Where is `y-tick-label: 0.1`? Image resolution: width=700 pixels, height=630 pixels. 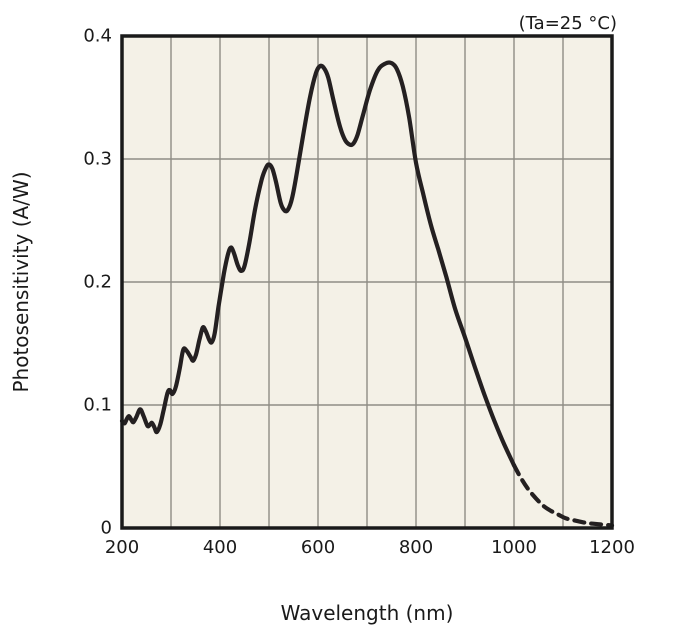
y-tick-label: 0.1 is located at coordinates (97, 405).